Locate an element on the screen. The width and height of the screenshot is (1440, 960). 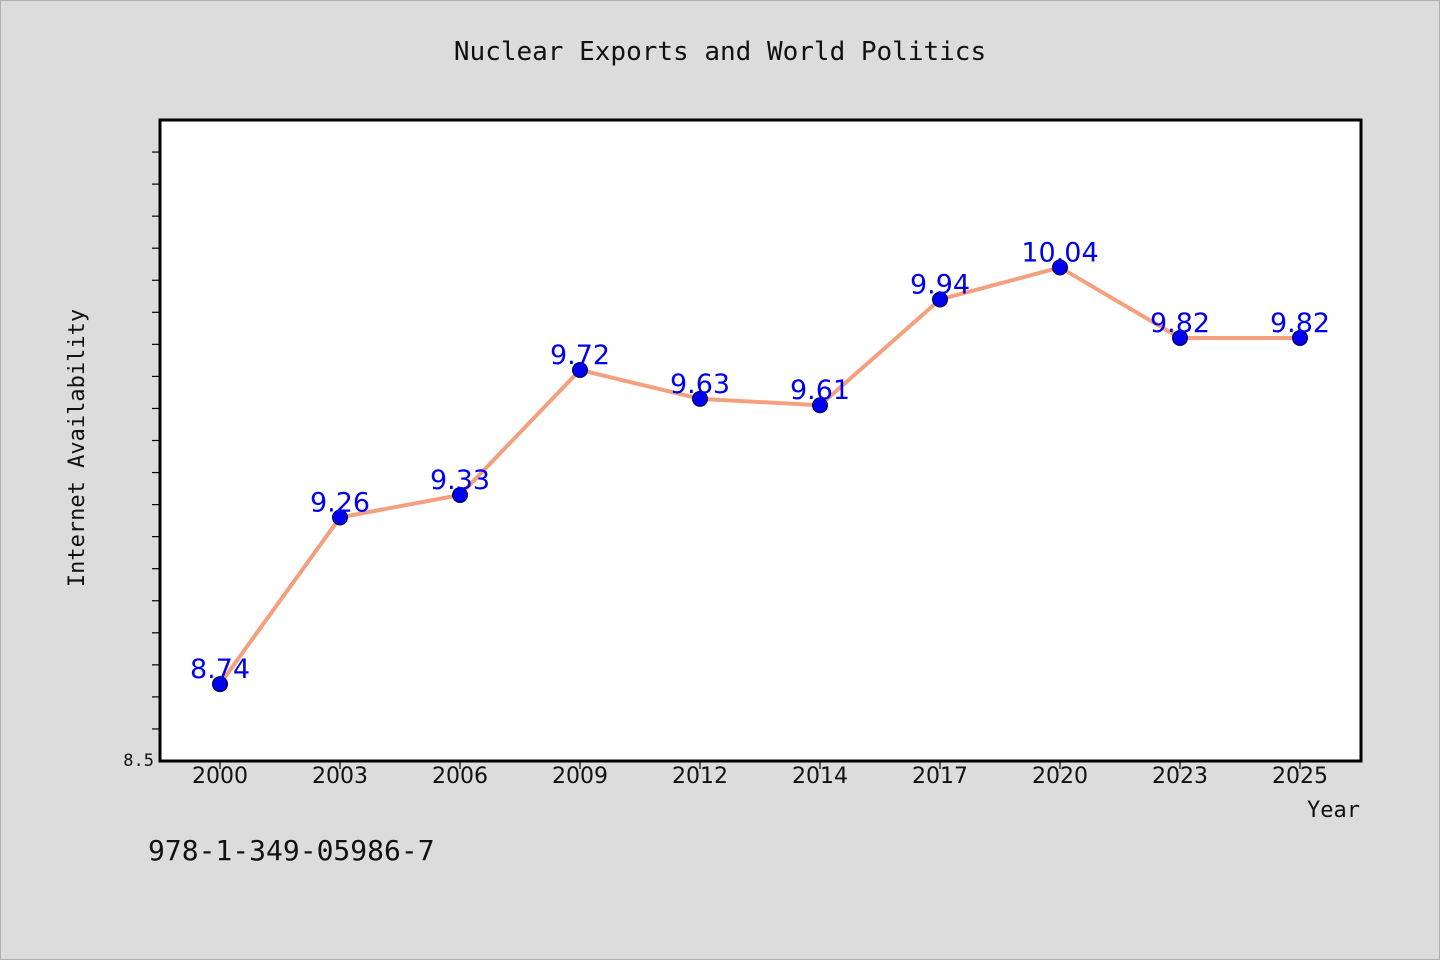
data-label: 9.26 is located at coordinates (340, 502).